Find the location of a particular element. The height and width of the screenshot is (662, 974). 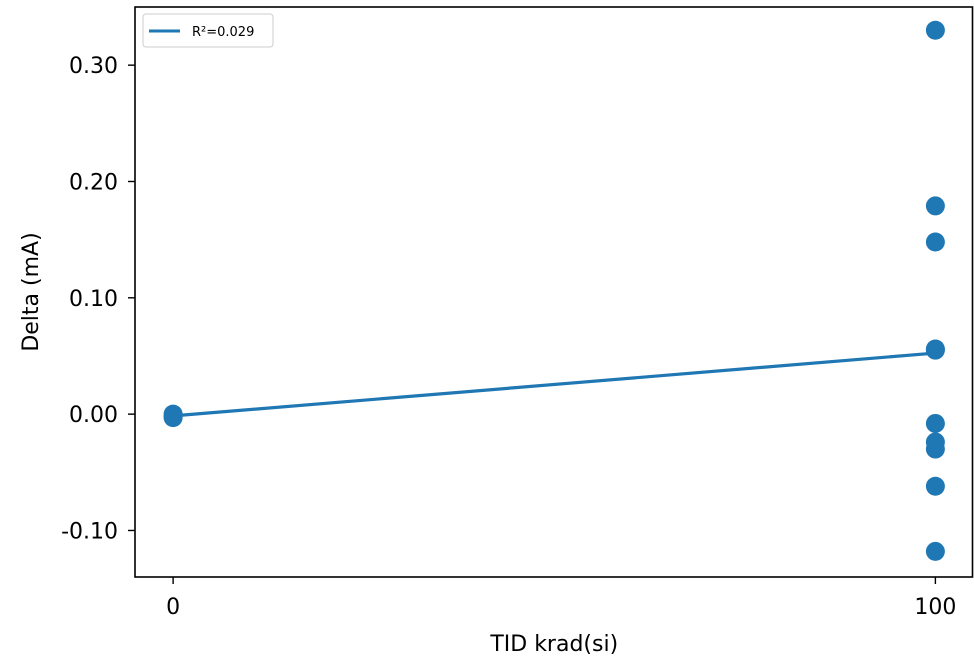

y-tick-label: 0.00 is located at coordinates (93, 415).